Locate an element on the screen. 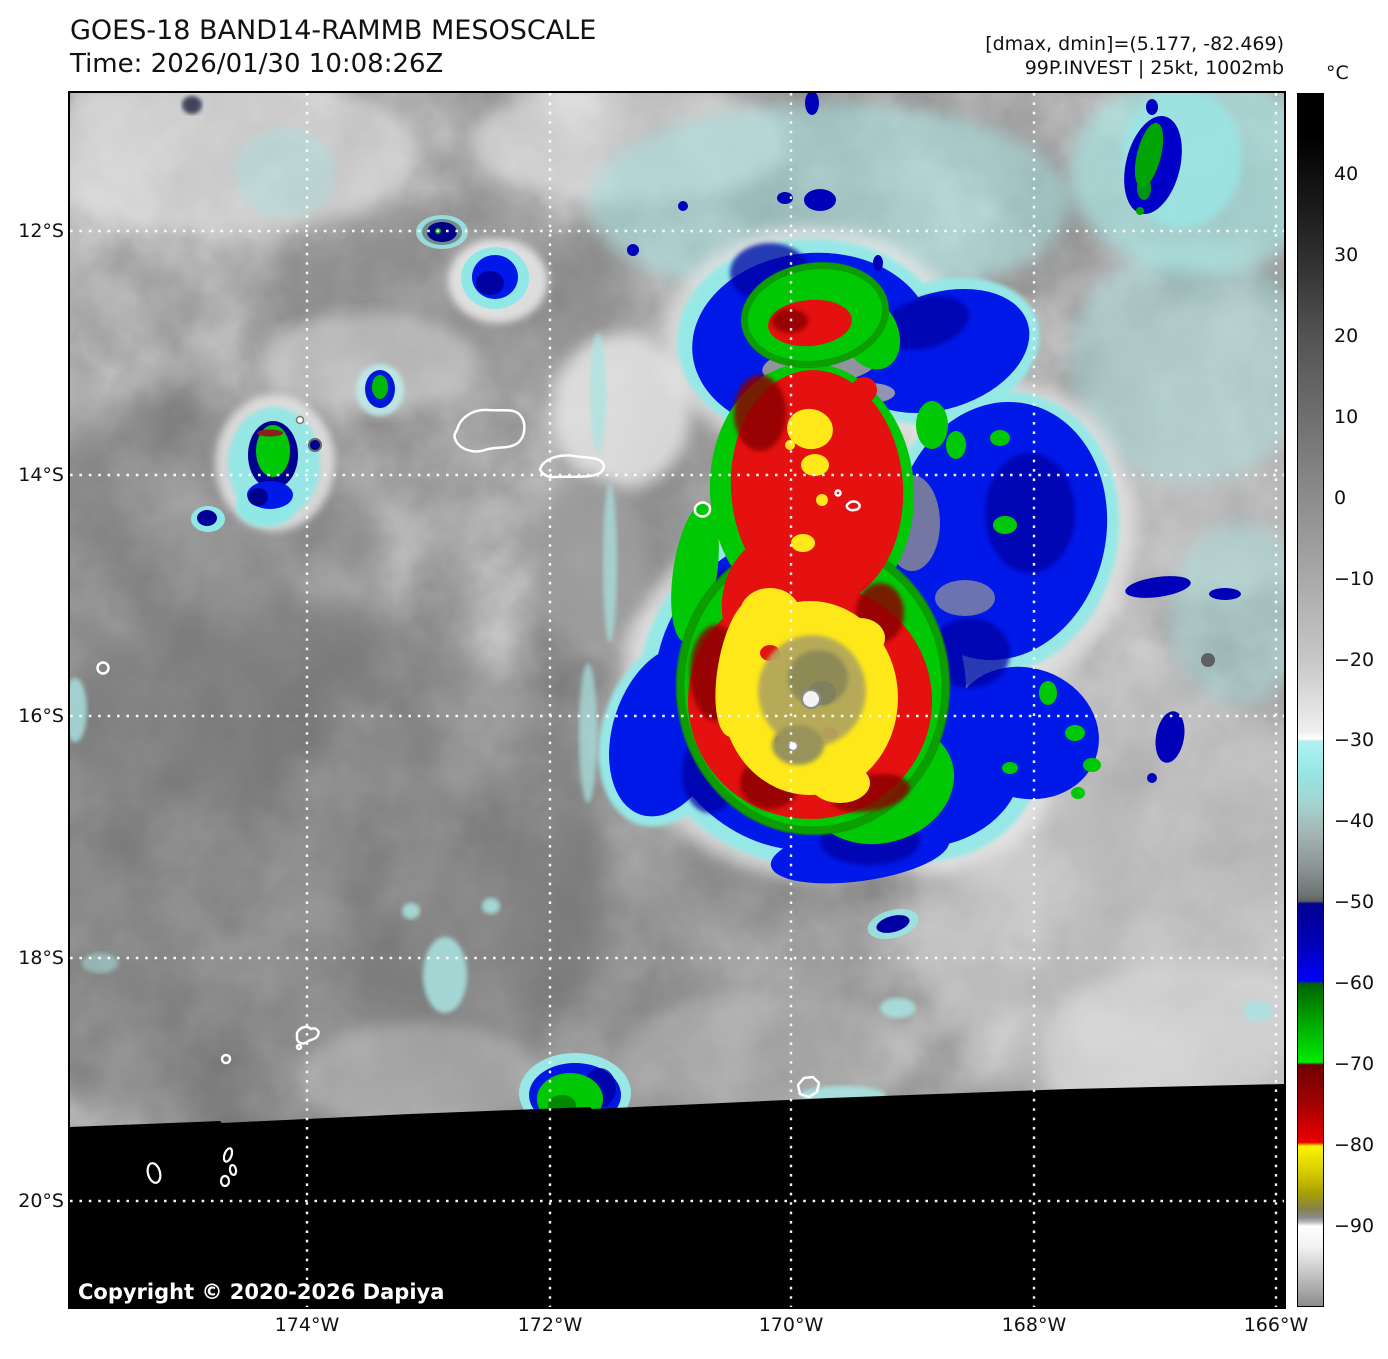 This screenshot has height=1359, width=1388. colorbar-tick: −10 is located at coordinates (1354, 578).